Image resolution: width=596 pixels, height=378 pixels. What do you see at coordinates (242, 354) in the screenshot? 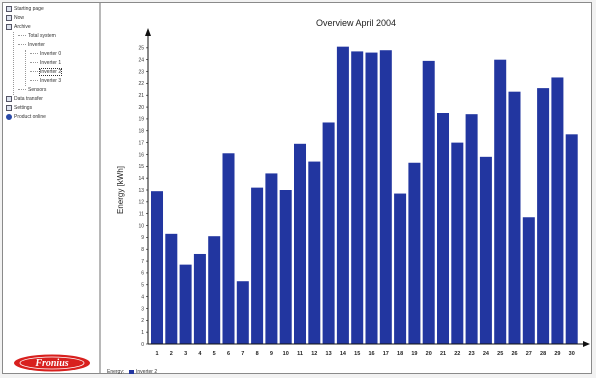
I see `x-tick-label: 7` at bounding box center [242, 354].